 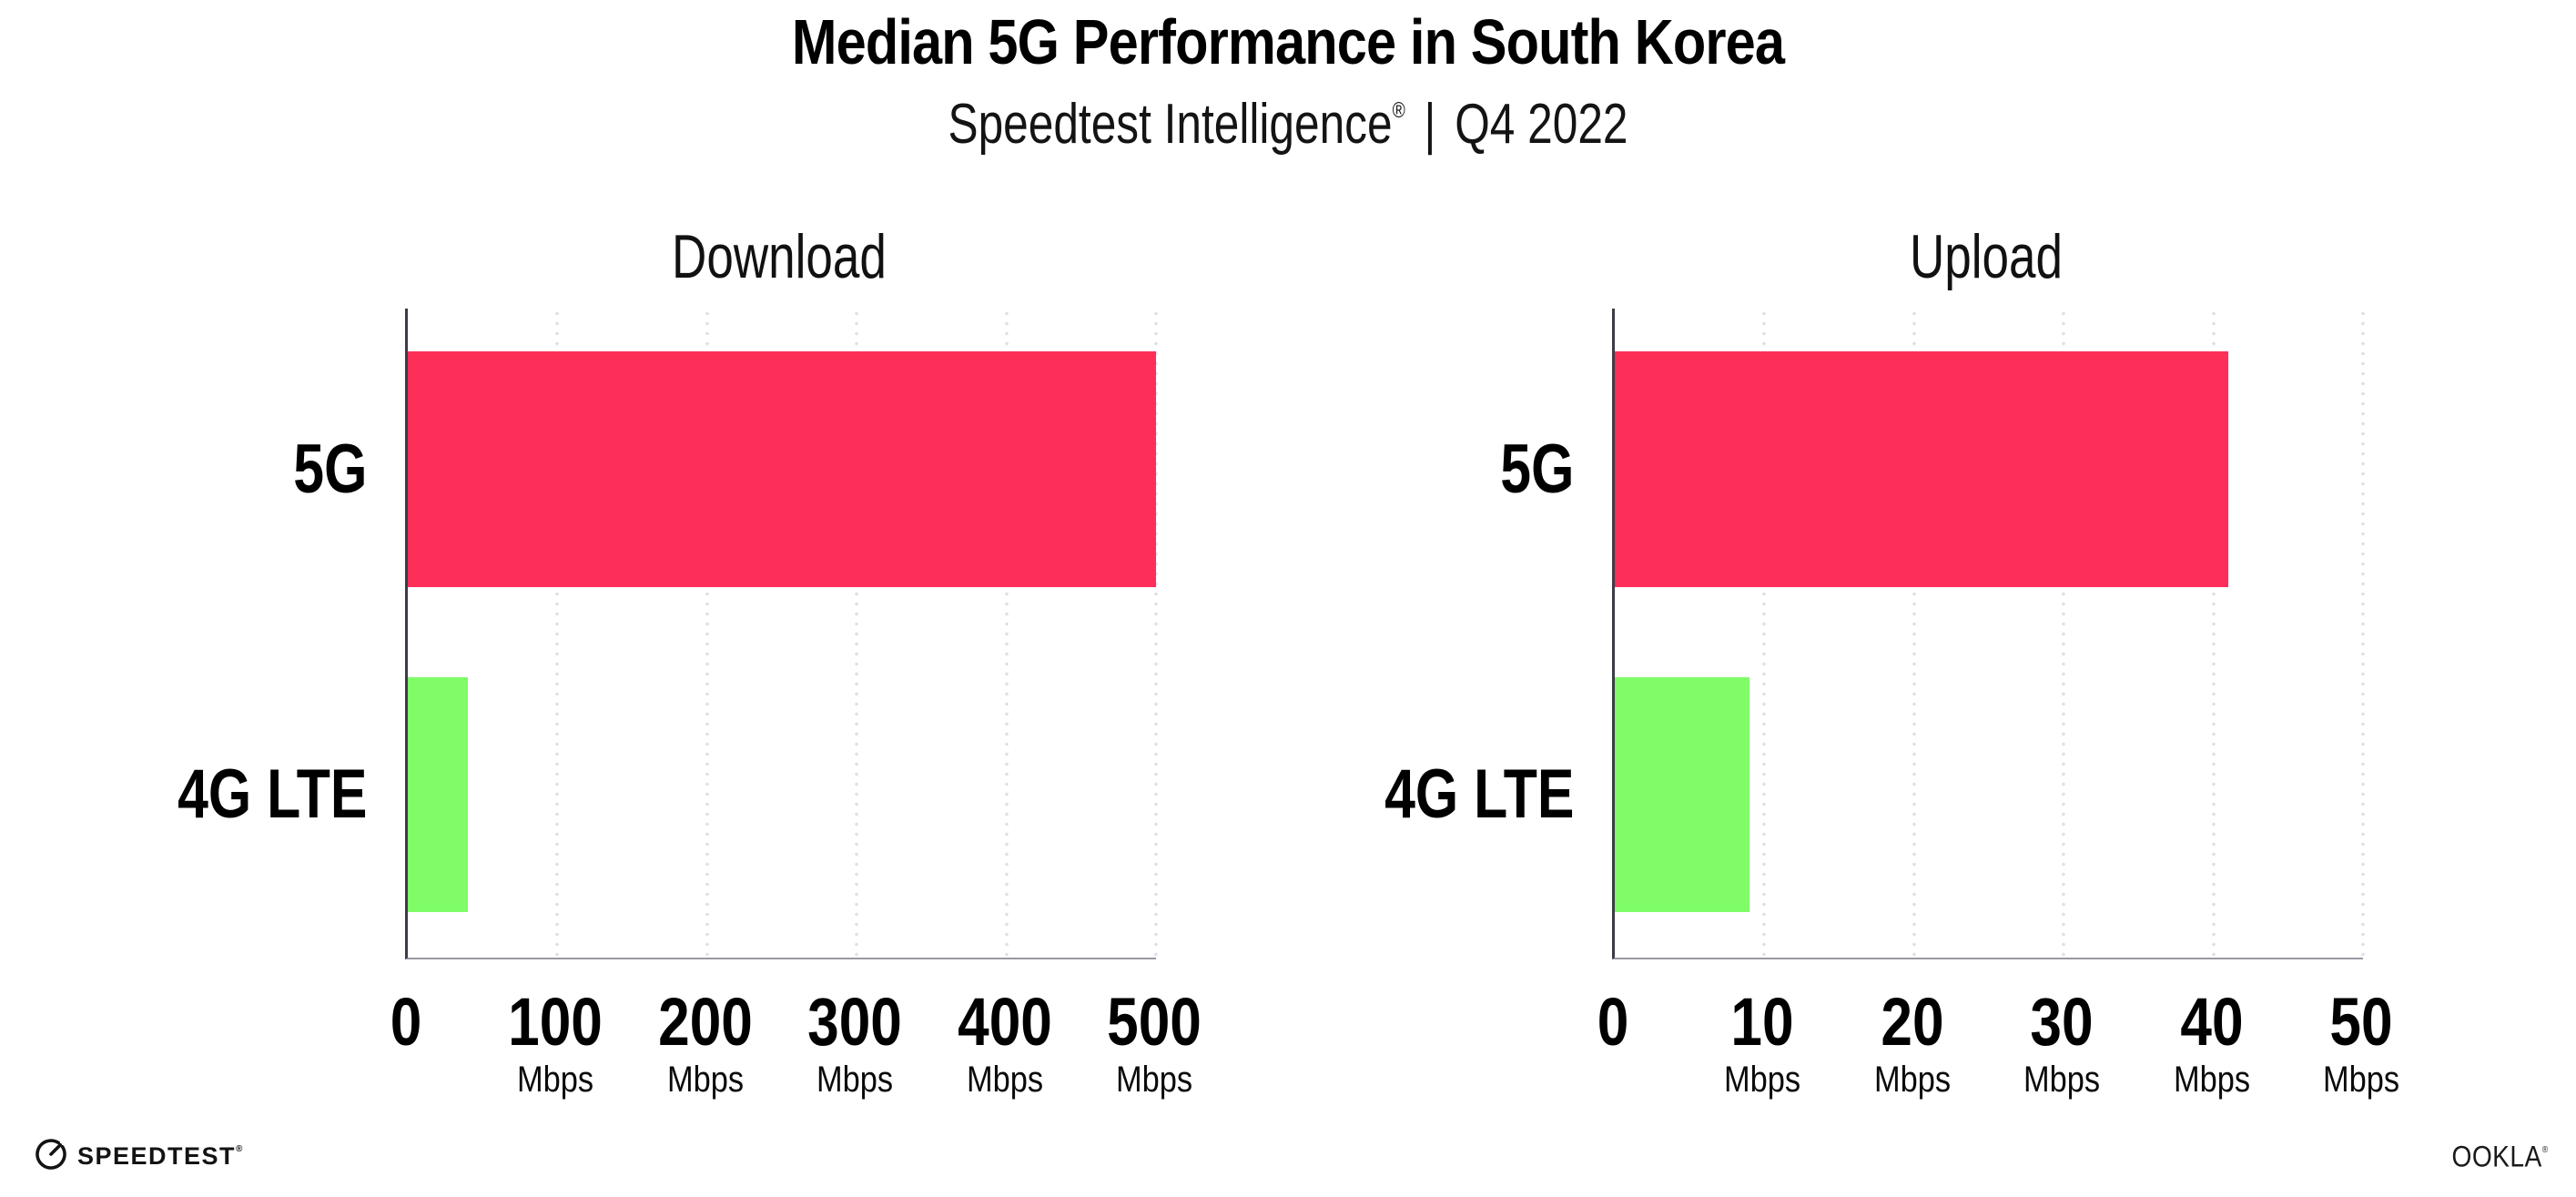 I want to click on x-tick-label: 30 Mbps, so click(x=2061, y=1030).